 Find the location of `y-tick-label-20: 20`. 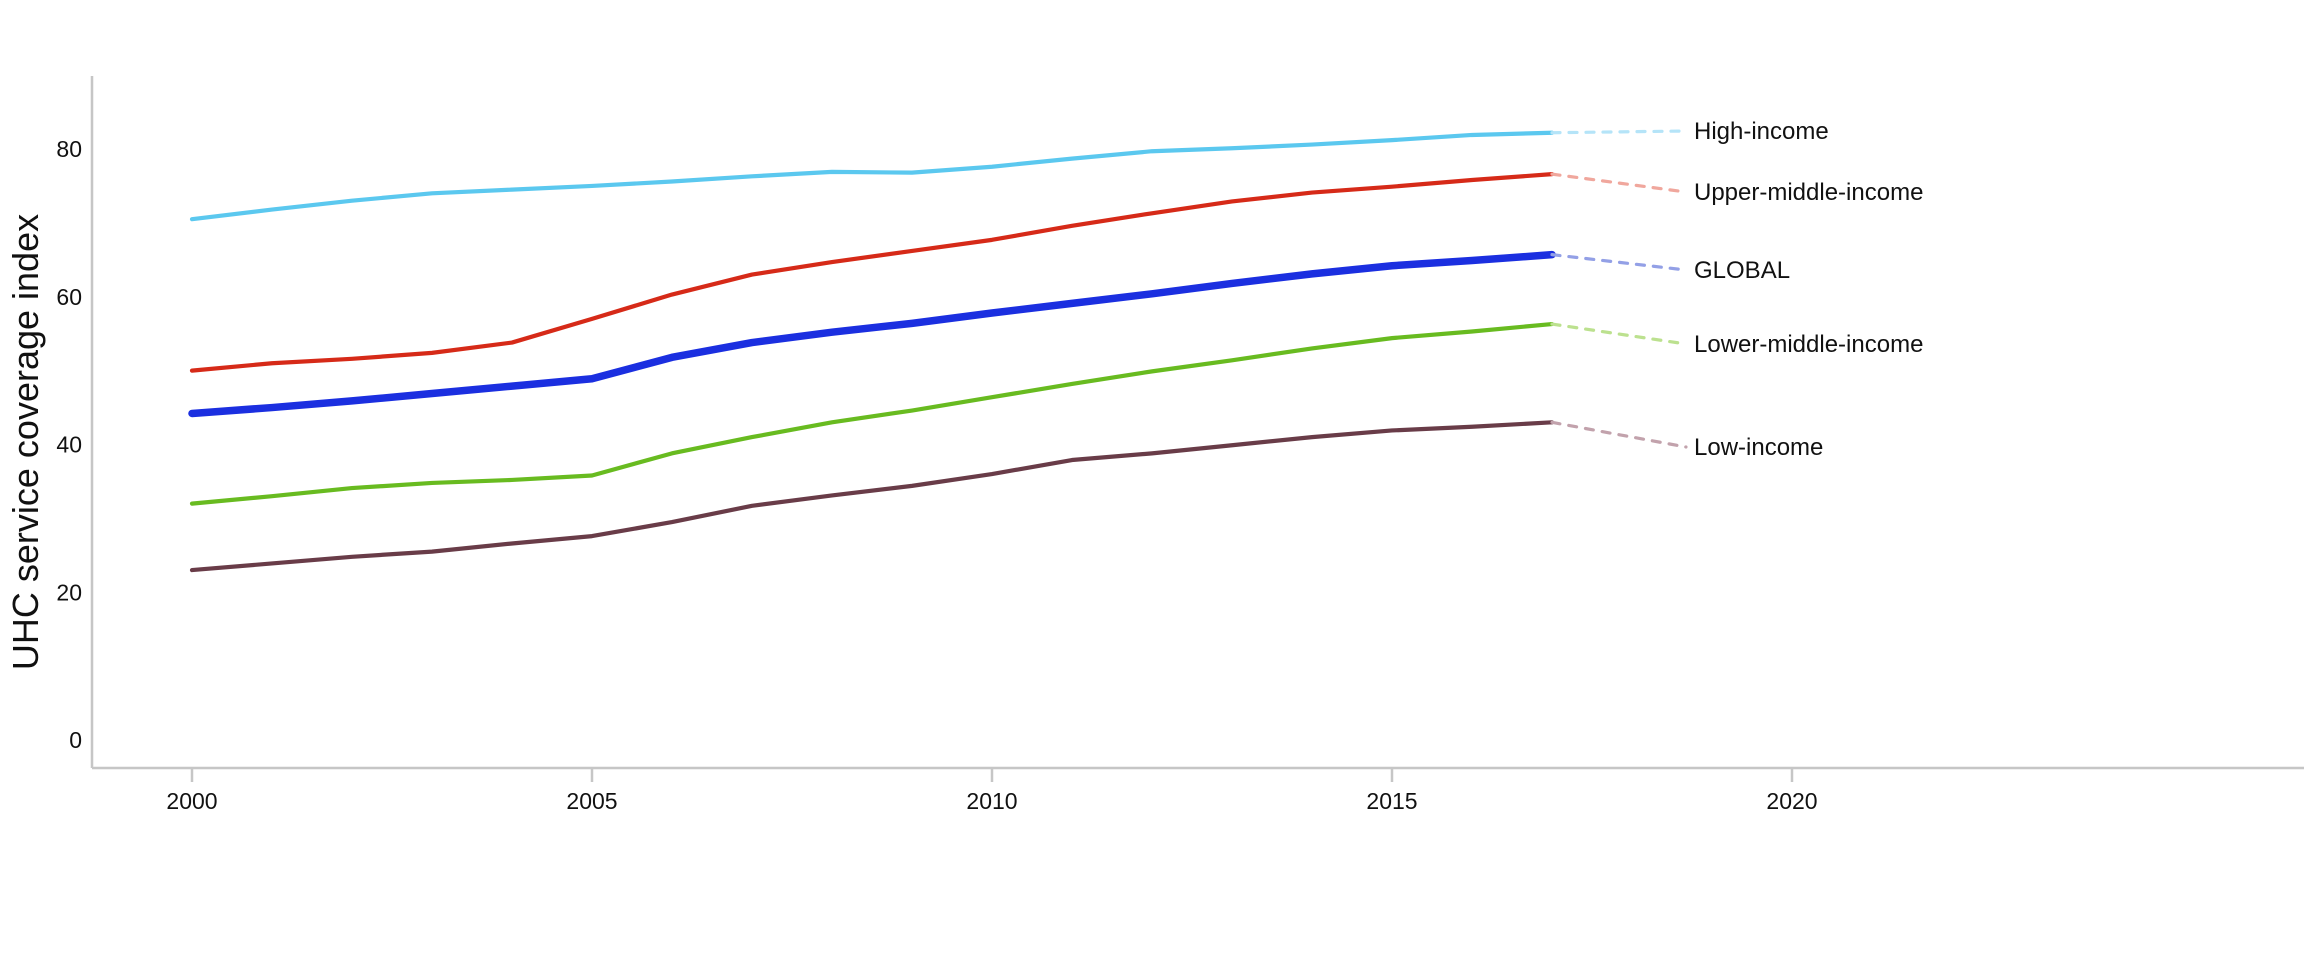

y-tick-label-20: 20 is located at coordinates (69, 592).